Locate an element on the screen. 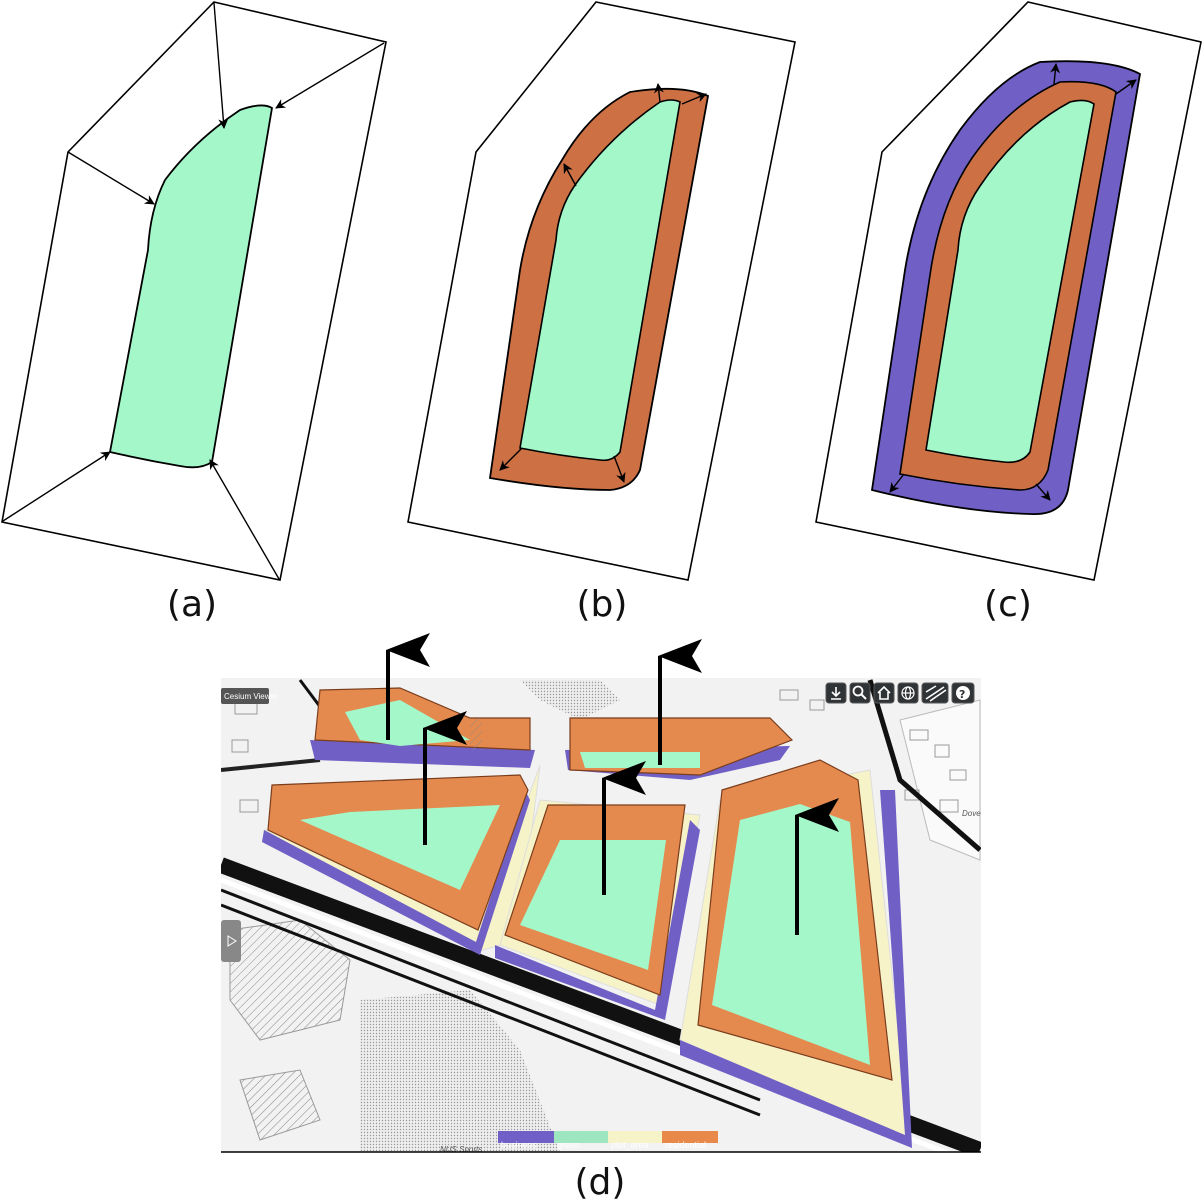 The image size is (1203, 1203). legend: business green plot_area residential is located at coordinates (608, 1140).